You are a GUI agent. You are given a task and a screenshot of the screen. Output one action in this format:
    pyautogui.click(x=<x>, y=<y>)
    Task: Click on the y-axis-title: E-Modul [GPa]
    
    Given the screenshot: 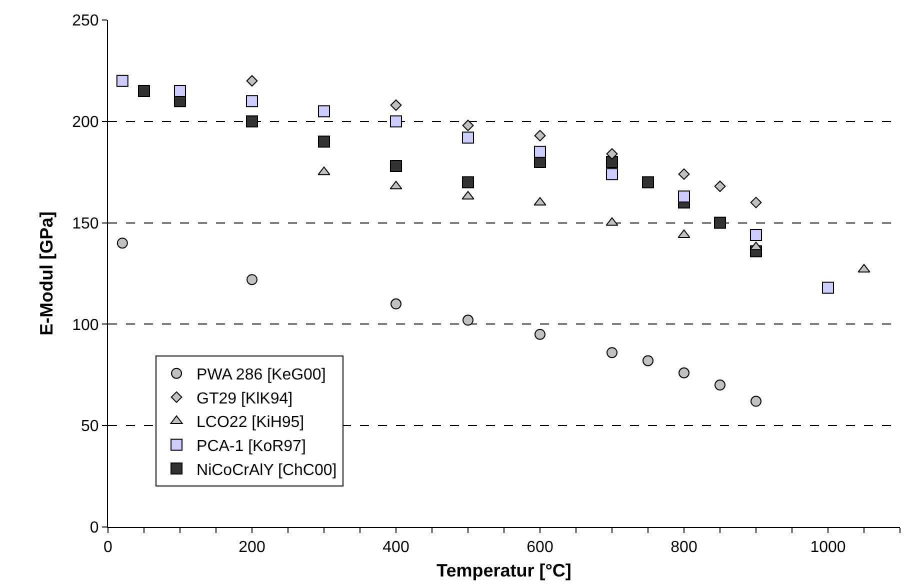 What is the action you would take?
    pyautogui.click(x=46, y=274)
    